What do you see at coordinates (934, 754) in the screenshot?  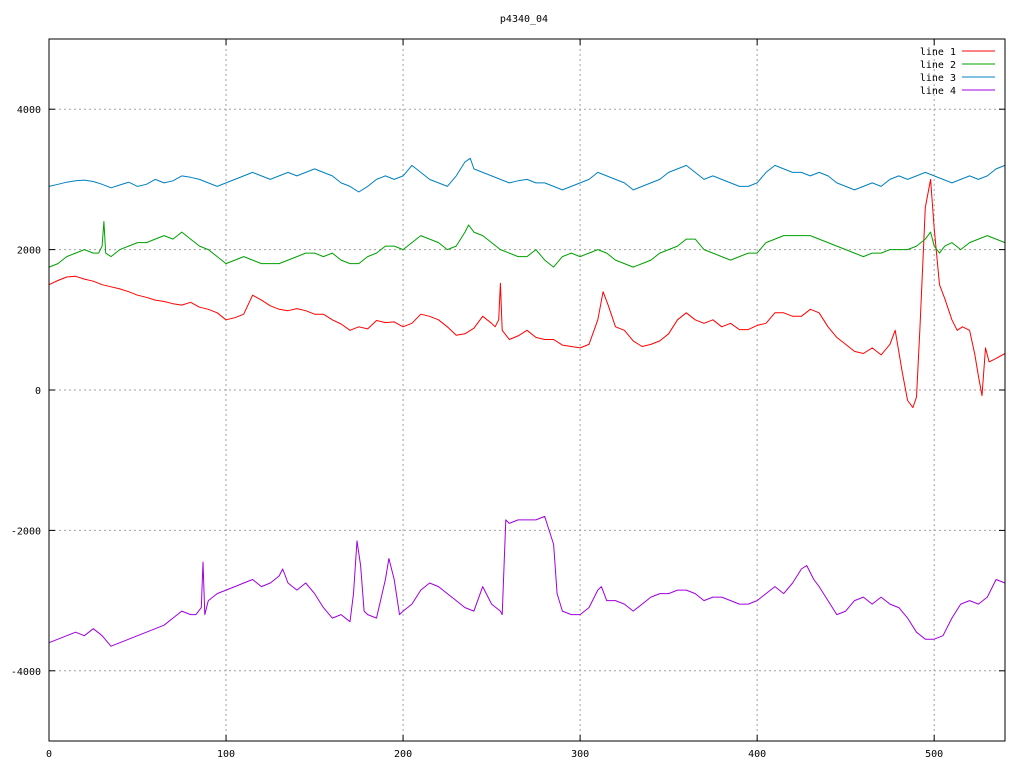 I see `x-tick-label: 500` at bounding box center [934, 754].